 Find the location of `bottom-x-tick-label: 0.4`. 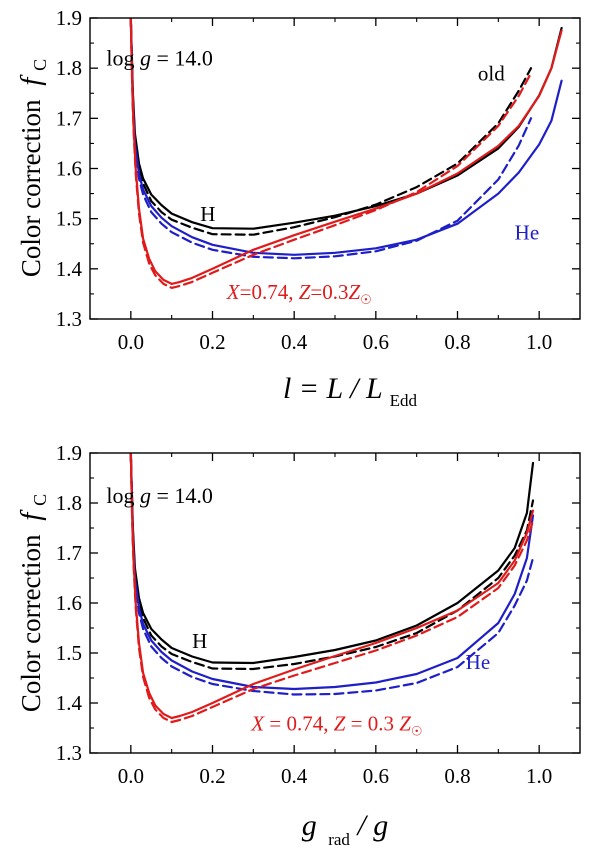

bottom-x-tick-label: 0.4 is located at coordinates (294, 776).